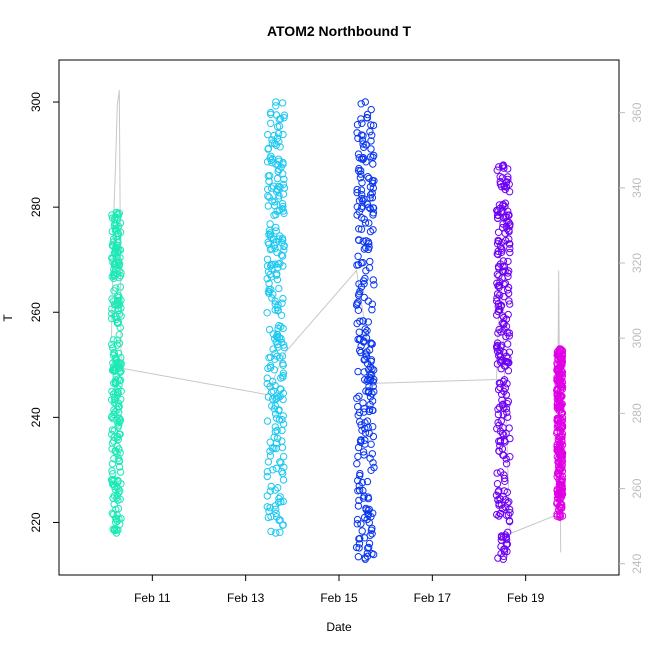 The height and width of the screenshot is (650, 650). I want to click on y2-tick-label: 320, so click(637, 263).